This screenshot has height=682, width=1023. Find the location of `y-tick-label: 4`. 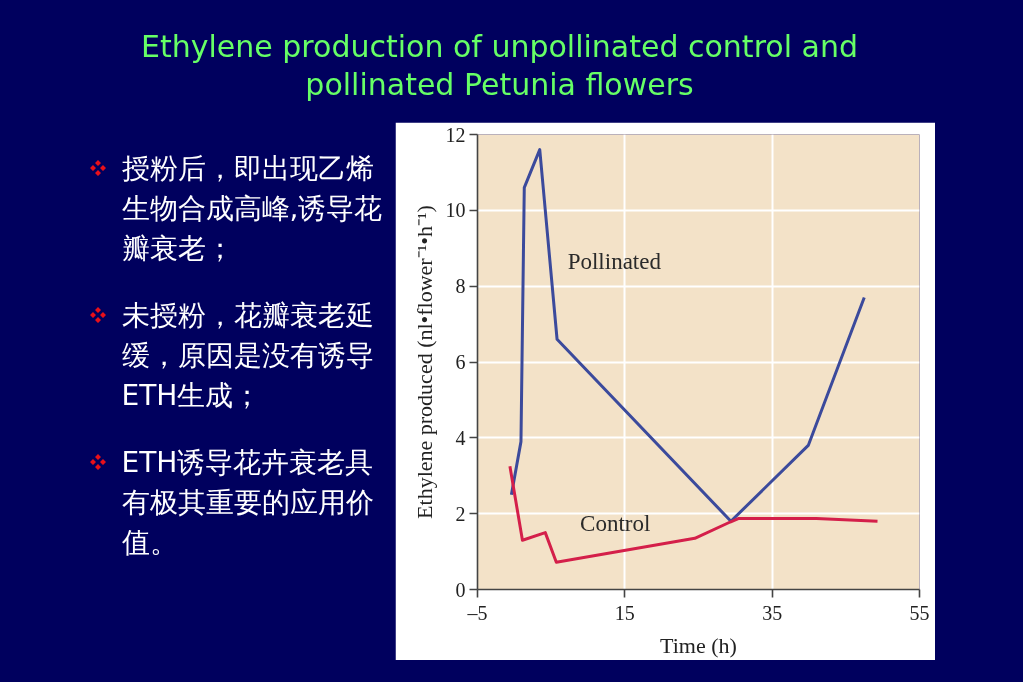

y-tick-label: 4 is located at coordinates (460, 437).